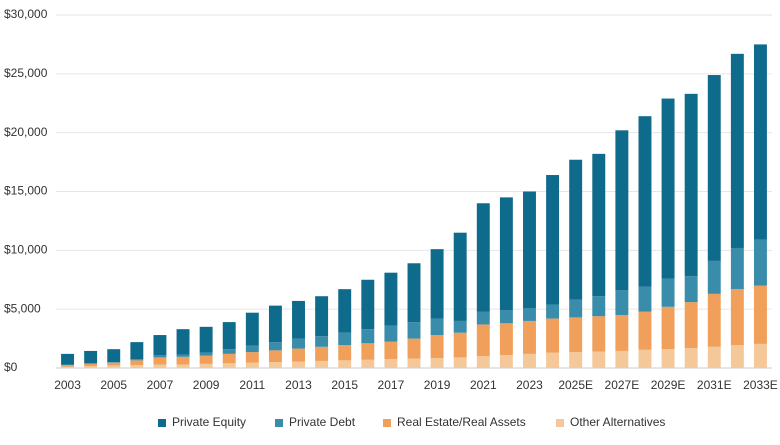  I want to click on x-tick-label: 2033E, so click(760, 385).